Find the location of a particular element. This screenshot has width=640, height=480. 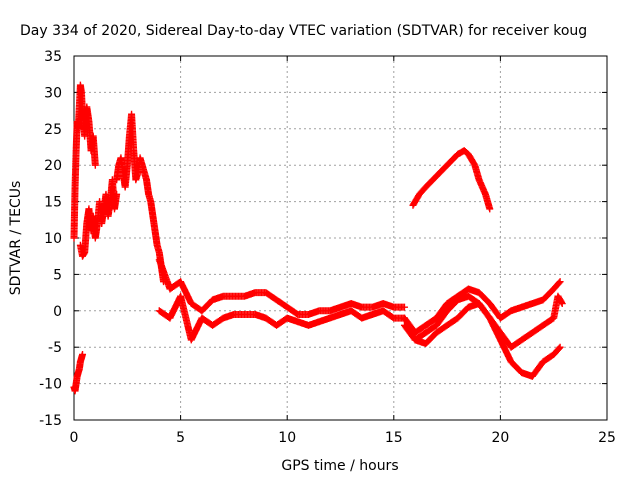

series-arc is located at coordinates (451, 180).